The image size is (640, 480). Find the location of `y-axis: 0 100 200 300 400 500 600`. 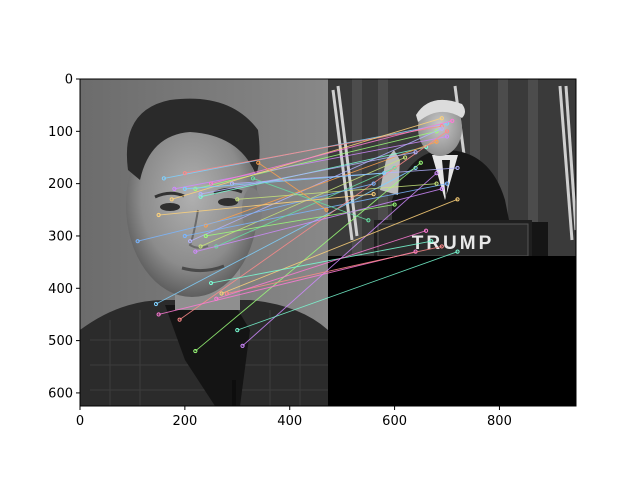

y-axis: 0 100 200 300 400 500 600 is located at coordinates (64, 237).